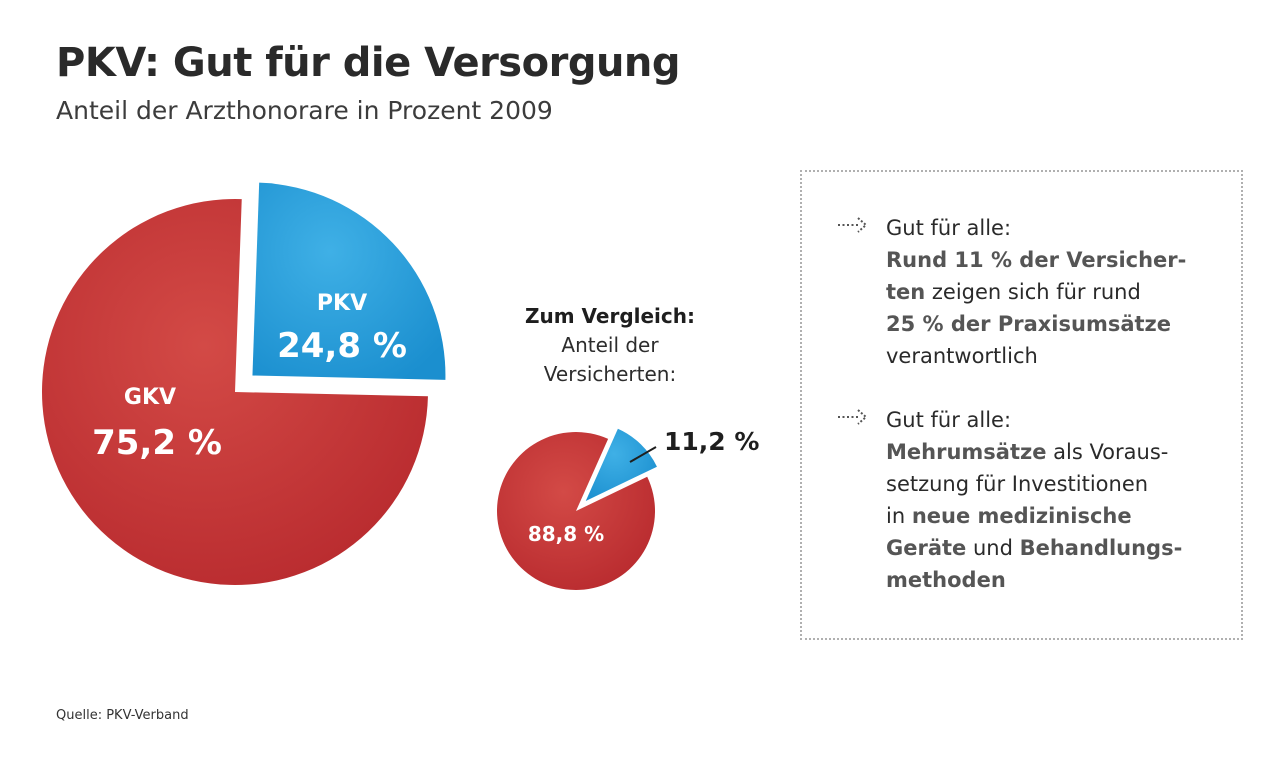 The width and height of the screenshot is (1280, 757). Describe the element at coordinates (1013, 292) in the screenshot. I see `info-line: ten zeigen sich für rund` at that location.